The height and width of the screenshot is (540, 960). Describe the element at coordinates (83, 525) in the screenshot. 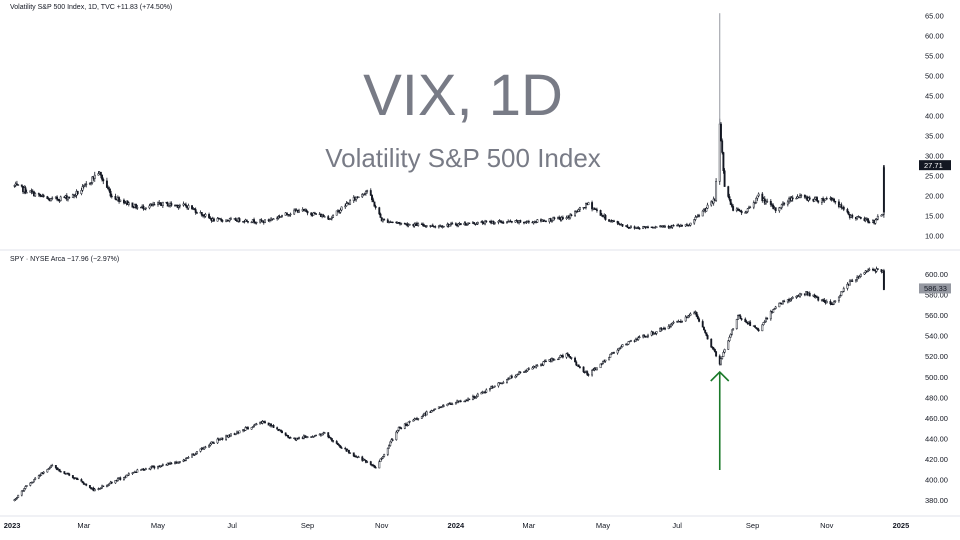

I see `x-tick-label: Mar` at that location.